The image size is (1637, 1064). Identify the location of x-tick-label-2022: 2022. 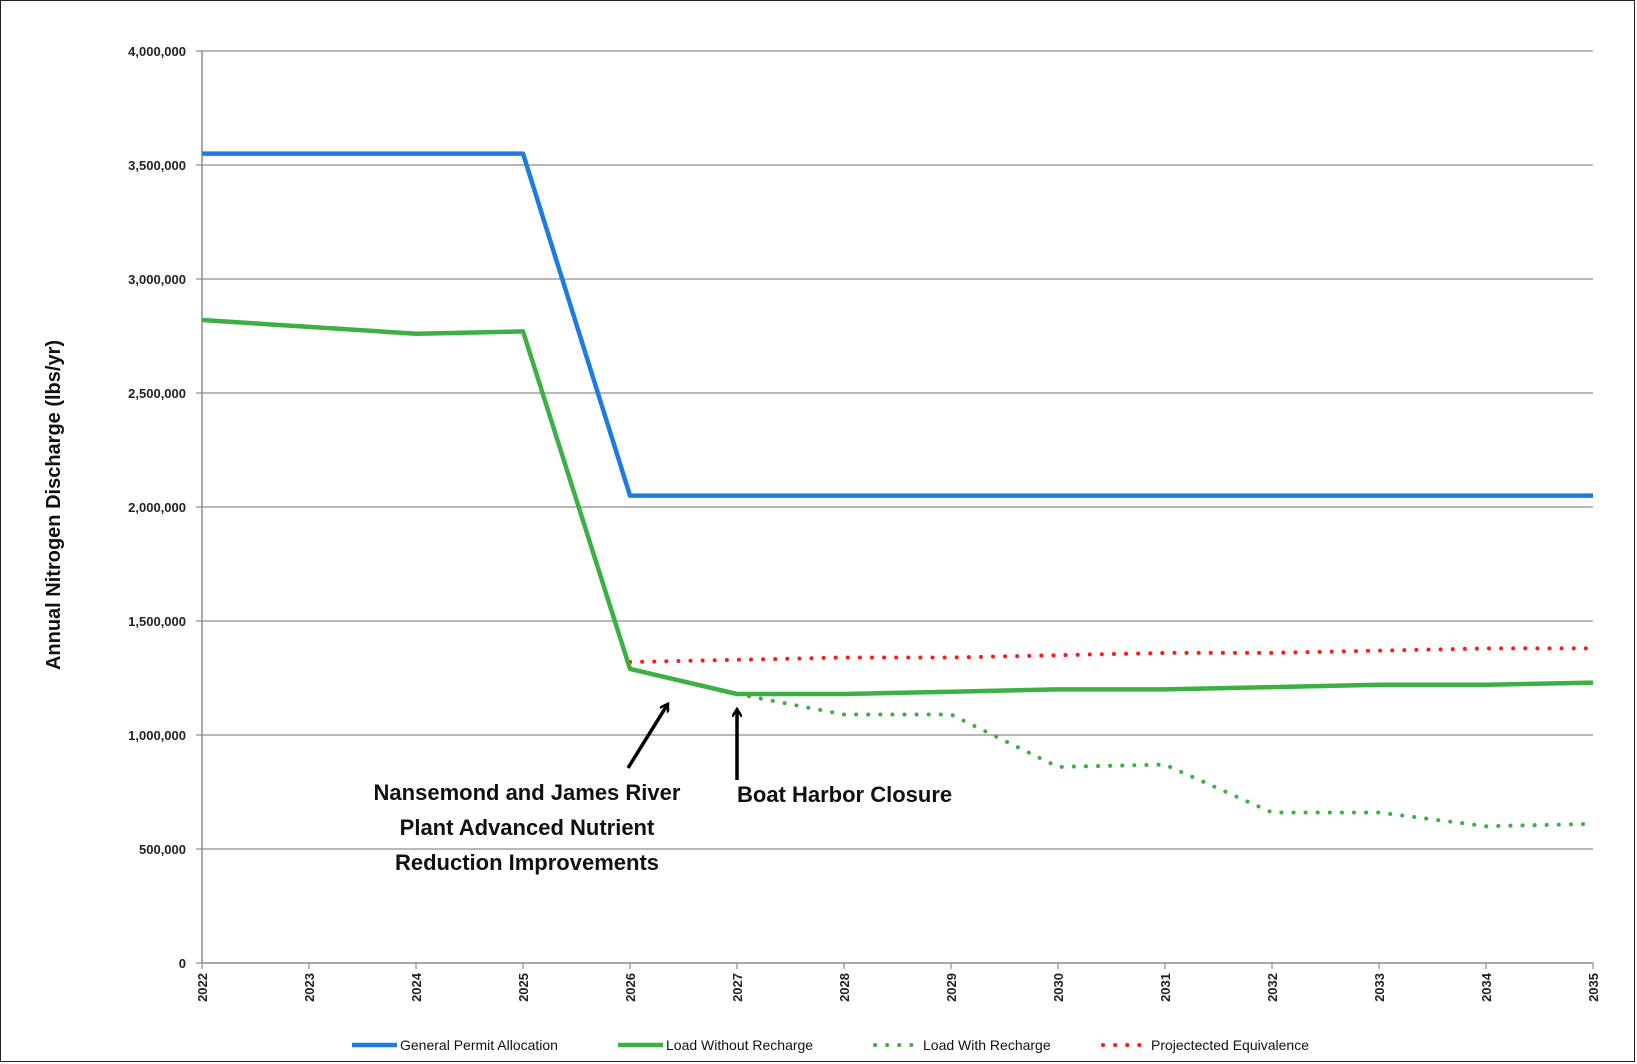
(202, 987).